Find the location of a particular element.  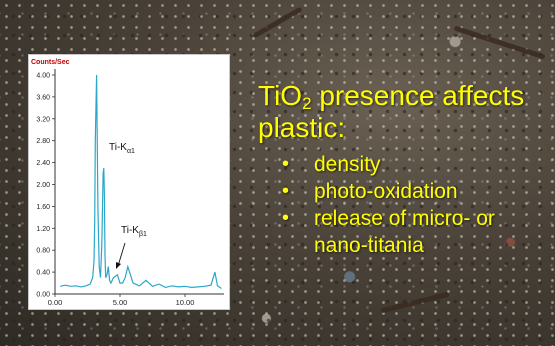

bullet-item: • release of micro- or is located at coordinates (404, 218).